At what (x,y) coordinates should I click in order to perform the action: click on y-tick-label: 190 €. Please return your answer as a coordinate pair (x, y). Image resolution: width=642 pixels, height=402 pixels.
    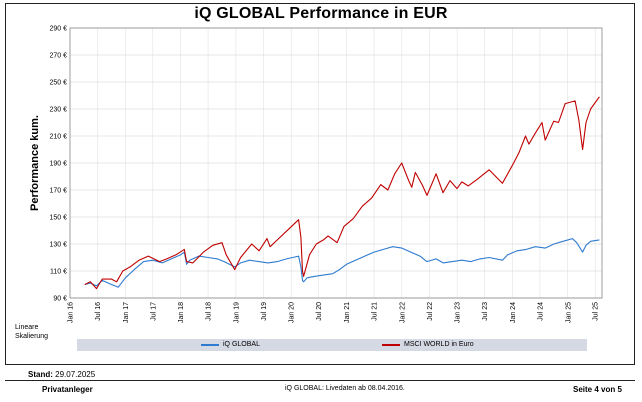
    Looking at the image, I should click on (58, 164).